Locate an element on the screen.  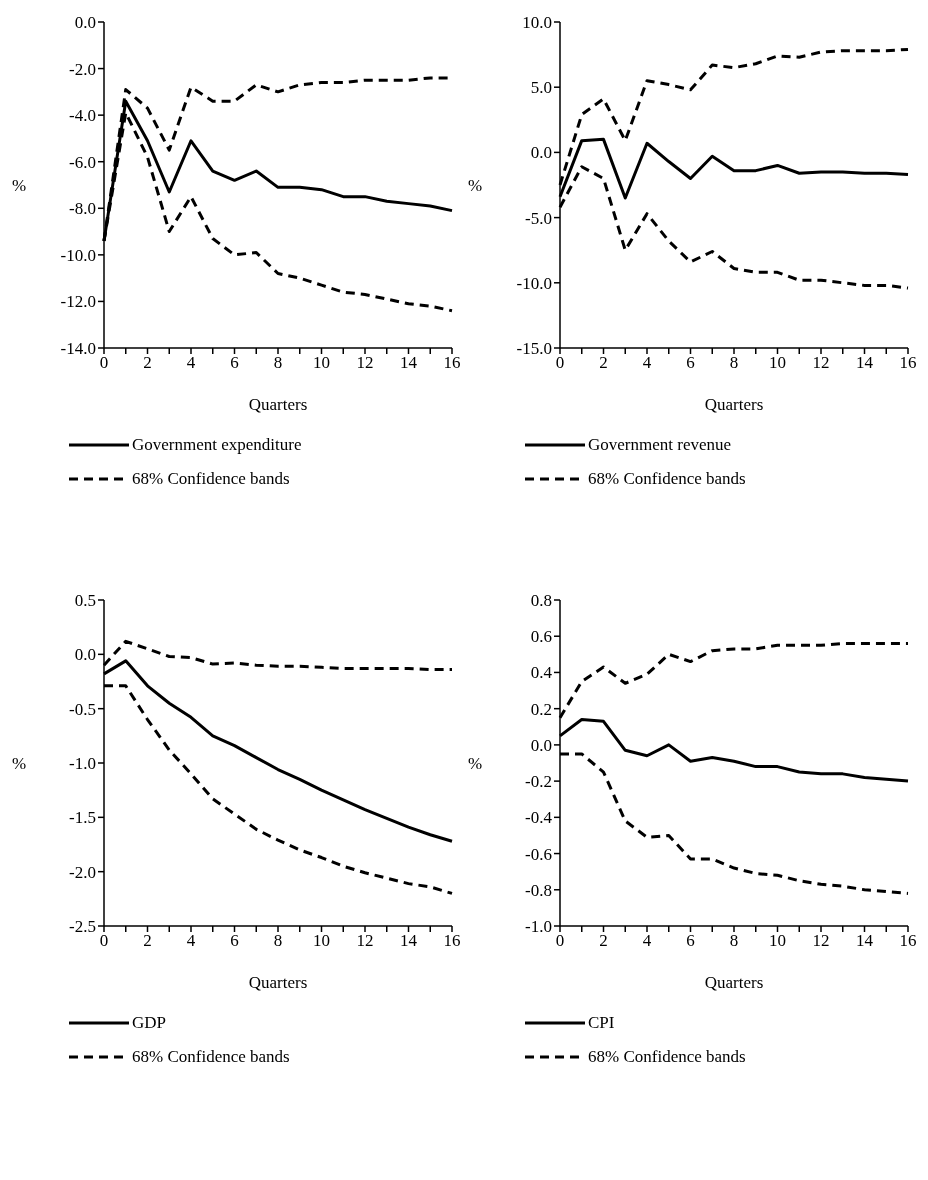
y-tick-label: -6.0 is located at coordinates (82, 162).